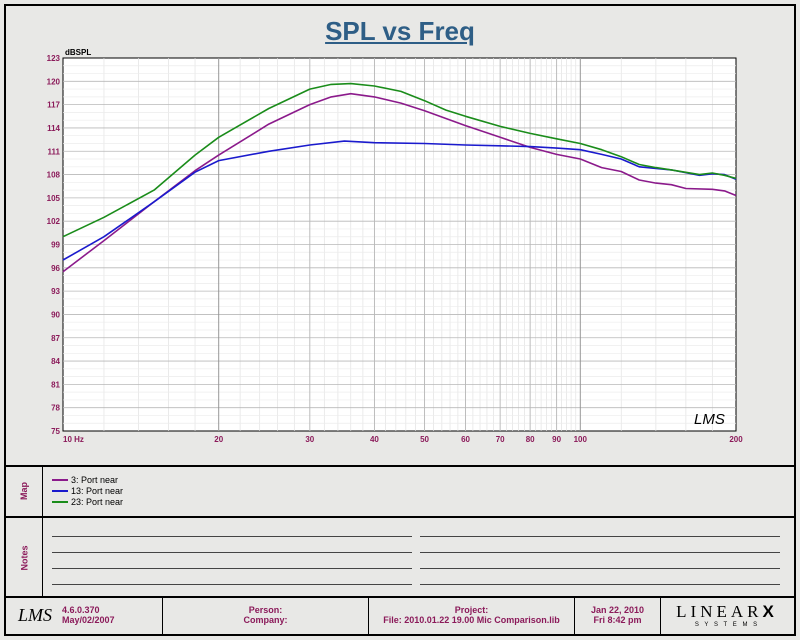  What do you see at coordinates (265, 615) in the screenshot?
I see `footer-person: Person: Company:` at bounding box center [265, 615].